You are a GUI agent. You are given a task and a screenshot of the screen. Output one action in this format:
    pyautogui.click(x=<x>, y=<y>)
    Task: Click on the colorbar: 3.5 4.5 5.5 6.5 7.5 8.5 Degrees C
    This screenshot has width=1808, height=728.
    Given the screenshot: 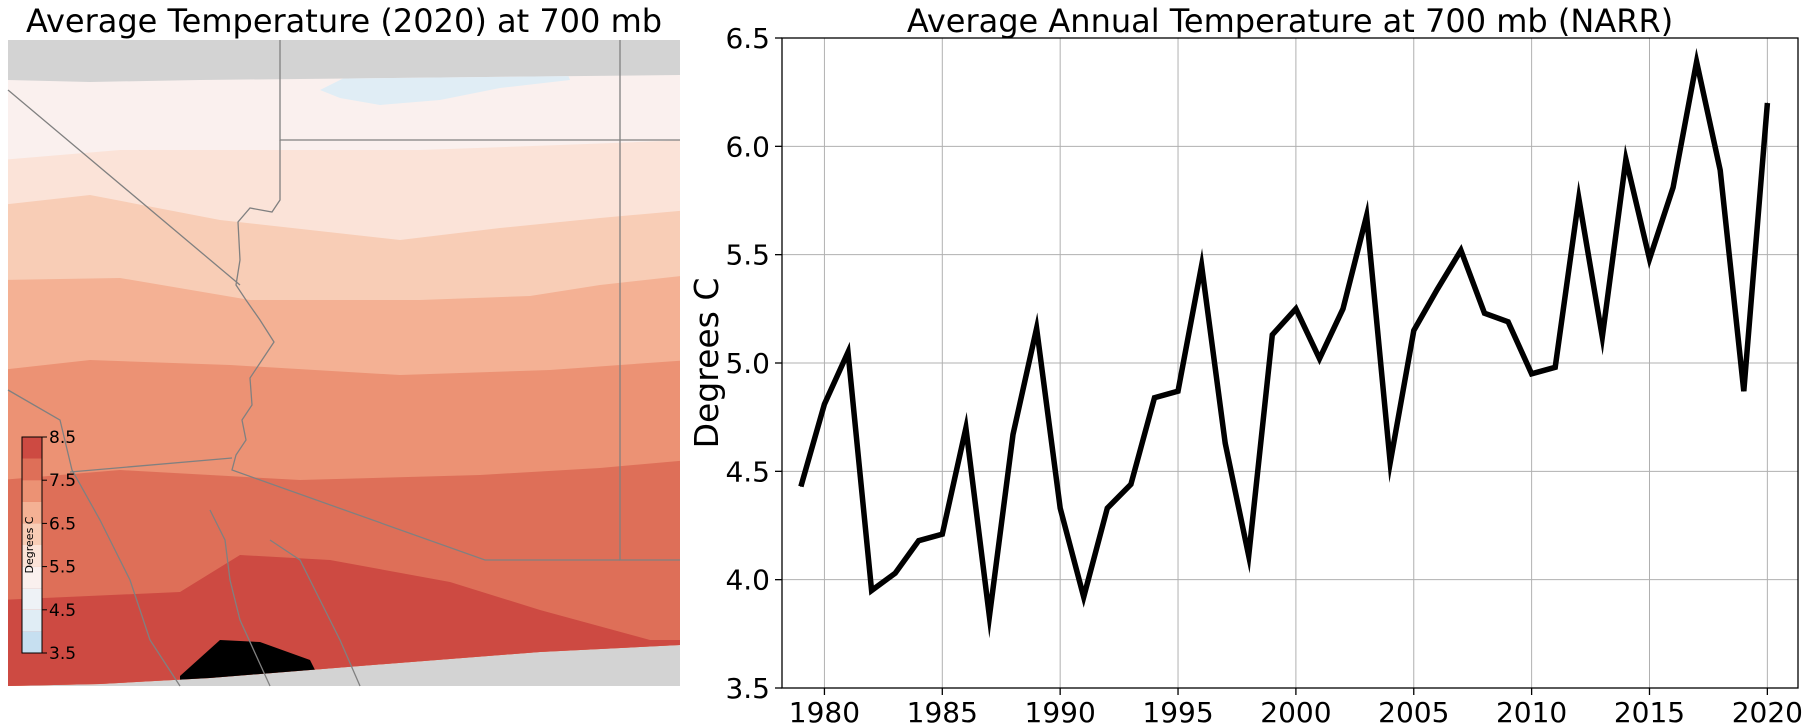 What is the action you would take?
    pyautogui.click(x=48, y=546)
    